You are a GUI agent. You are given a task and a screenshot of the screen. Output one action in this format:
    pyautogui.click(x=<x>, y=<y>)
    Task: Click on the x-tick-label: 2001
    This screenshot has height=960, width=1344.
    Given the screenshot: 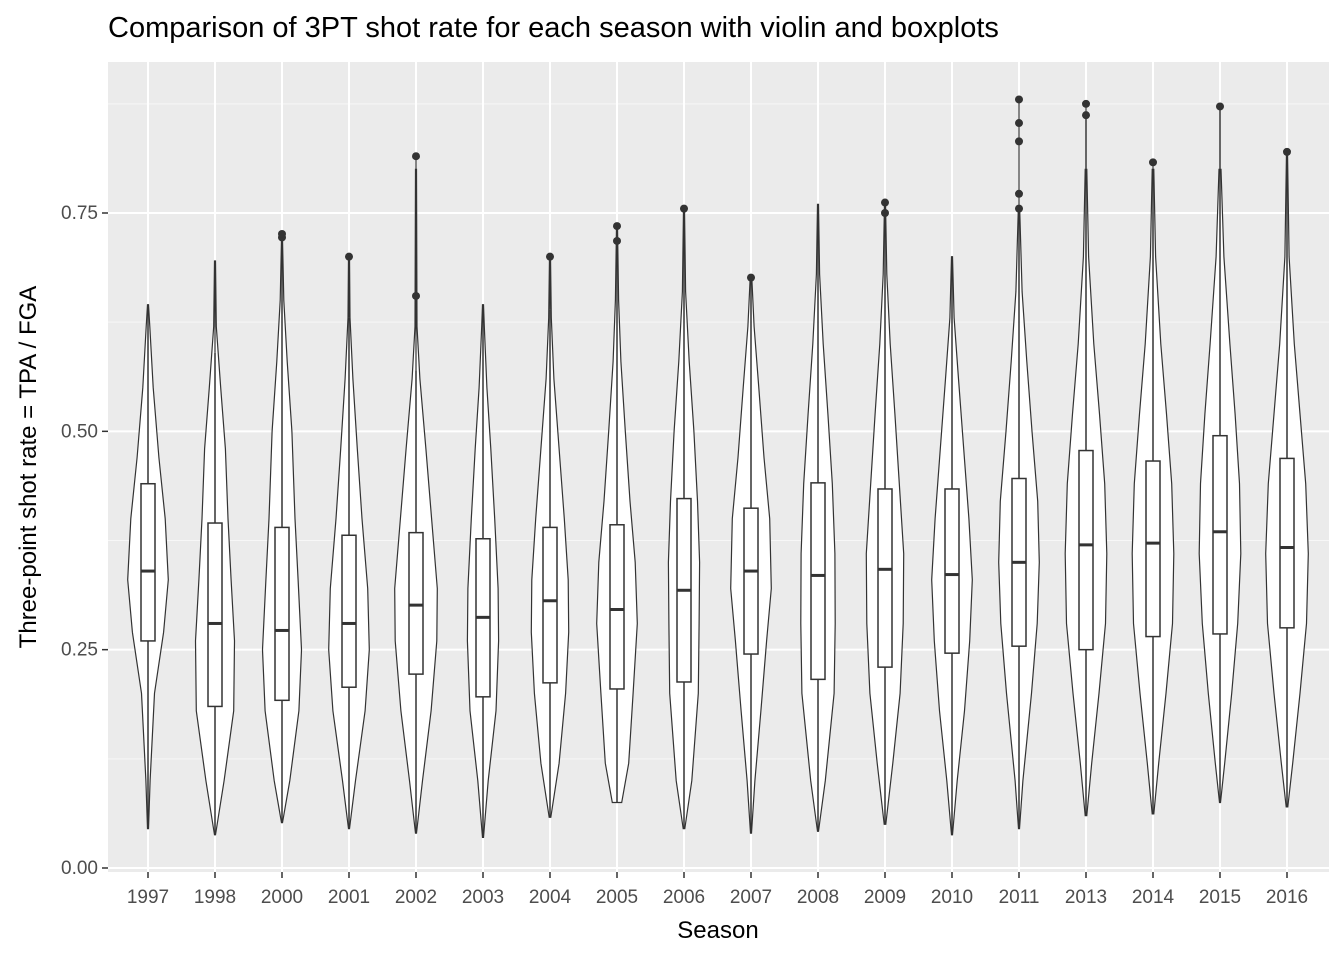 What is the action you would take?
    pyautogui.click(x=349, y=897)
    